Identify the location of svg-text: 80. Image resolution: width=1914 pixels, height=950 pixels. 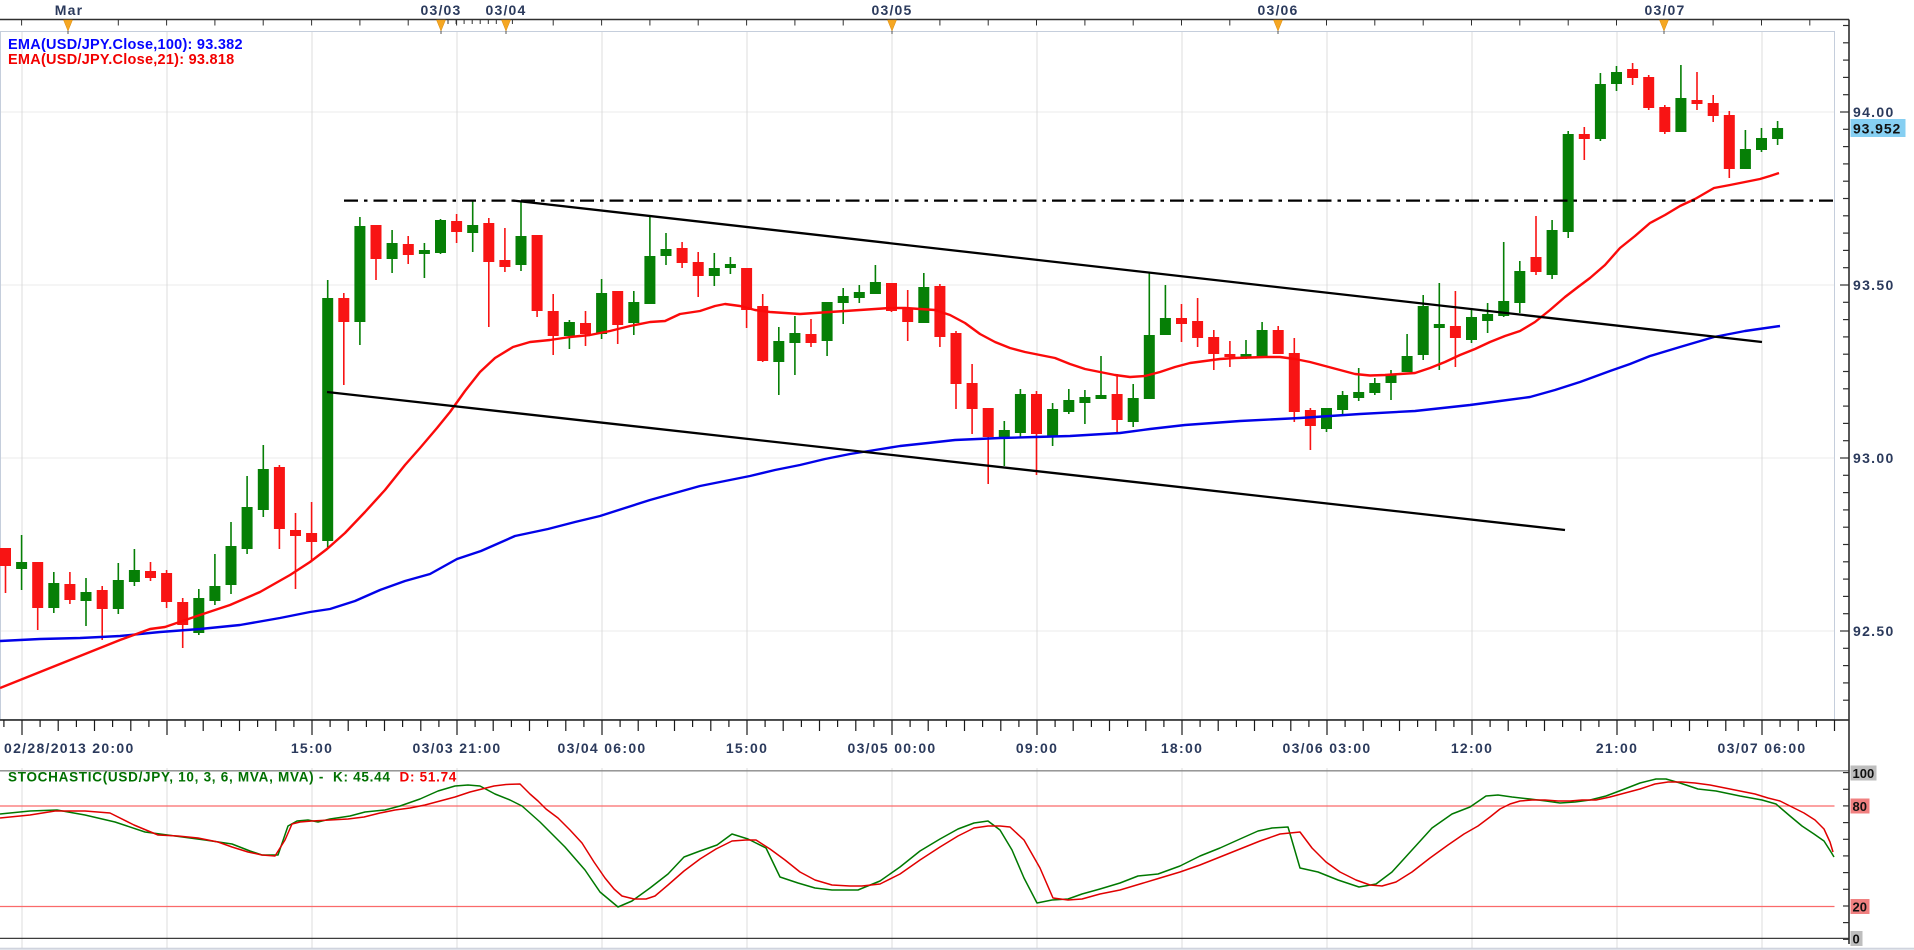
(1860, 806).